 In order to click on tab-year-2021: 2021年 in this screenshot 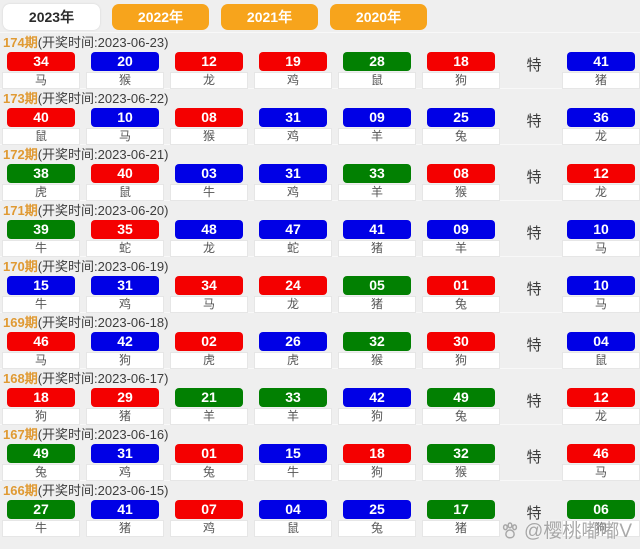, I will do `click(269, 17)`.